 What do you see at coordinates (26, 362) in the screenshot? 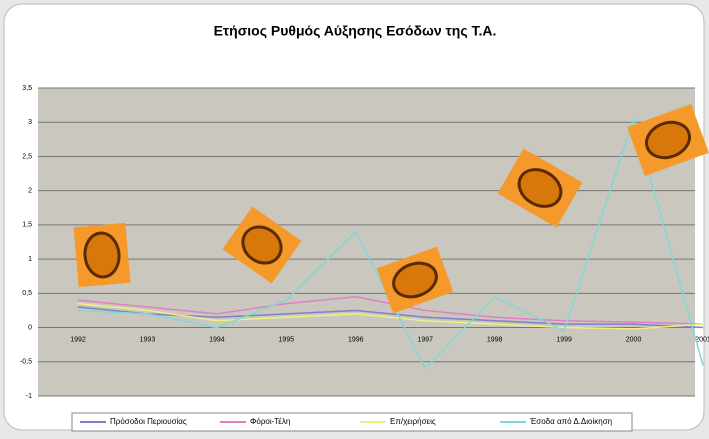
I see `y-tick-label: -0,5` at bounding box center [26, 362].